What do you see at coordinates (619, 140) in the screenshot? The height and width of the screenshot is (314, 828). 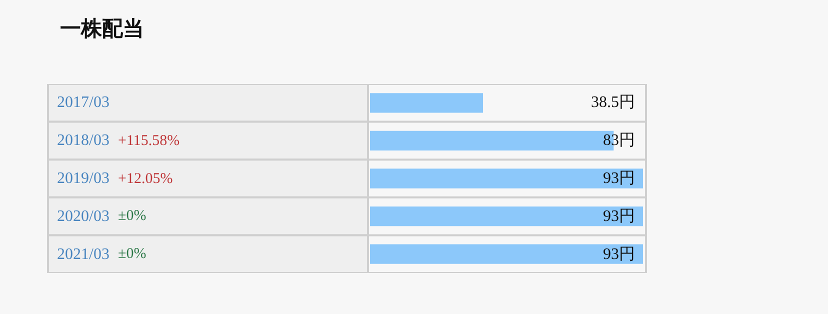 I see `data-label: 83円` at bounding box center [619, 140].